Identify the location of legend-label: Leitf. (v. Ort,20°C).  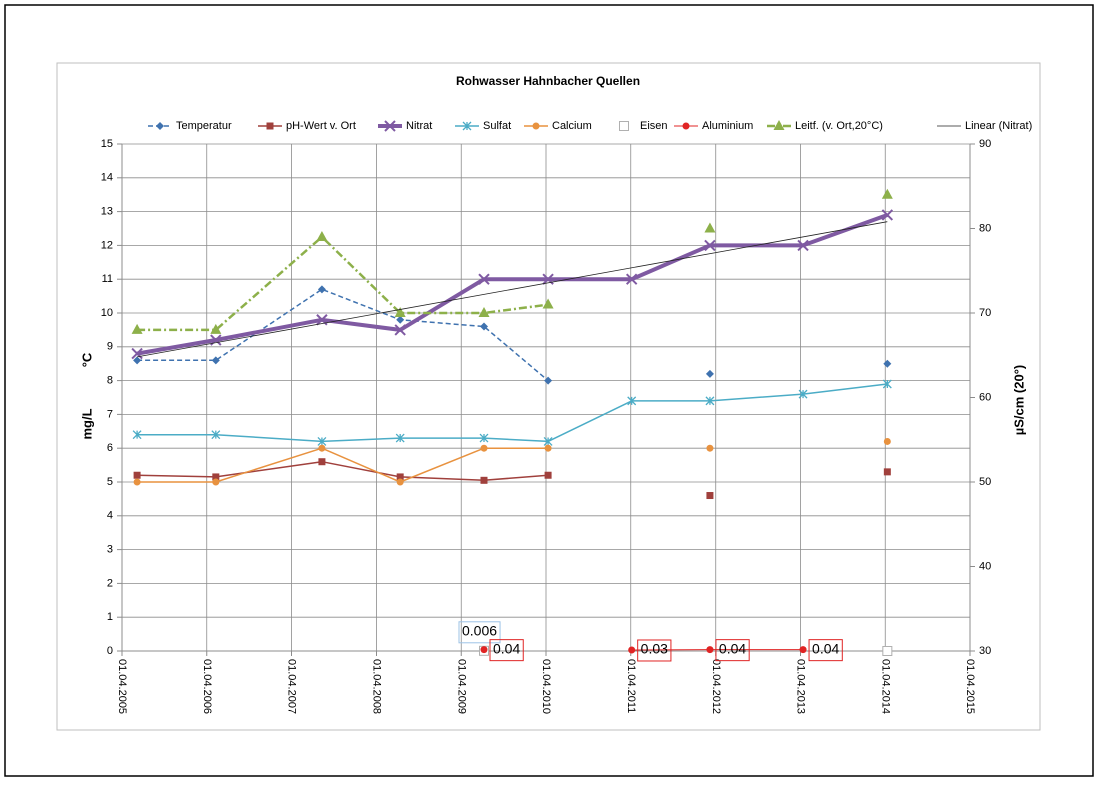
(839, 126).